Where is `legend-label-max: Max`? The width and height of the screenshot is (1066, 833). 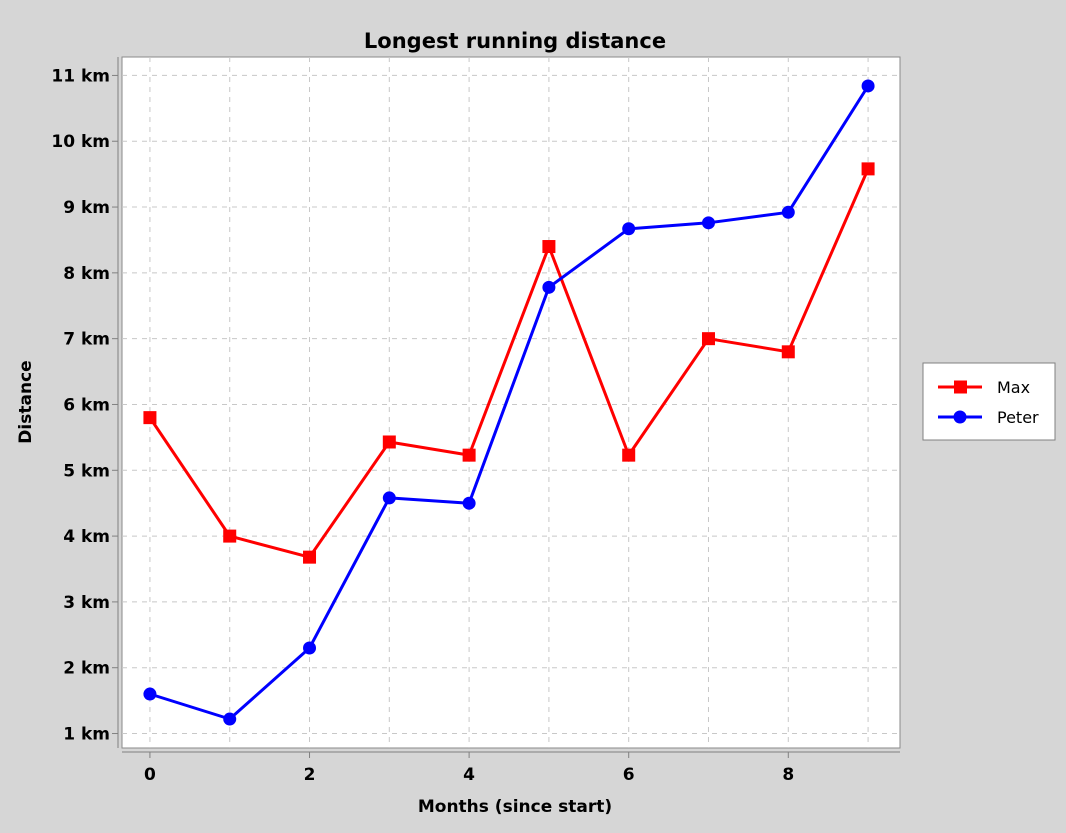
legend-label-max: Max is located at coordinates (1013, 387).